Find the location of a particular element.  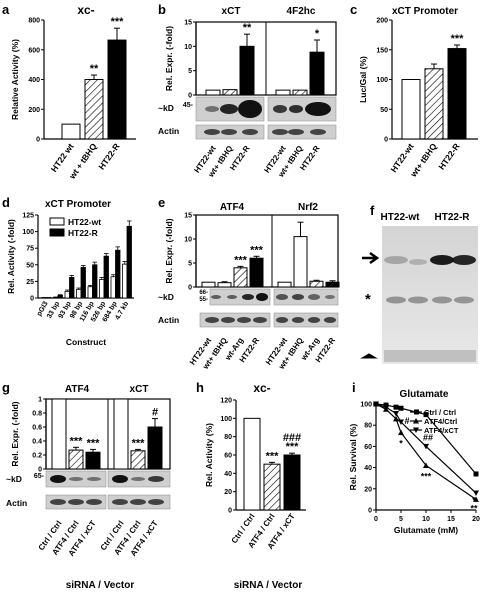

panel-i-significance: # is located at coordinates (406, 421).